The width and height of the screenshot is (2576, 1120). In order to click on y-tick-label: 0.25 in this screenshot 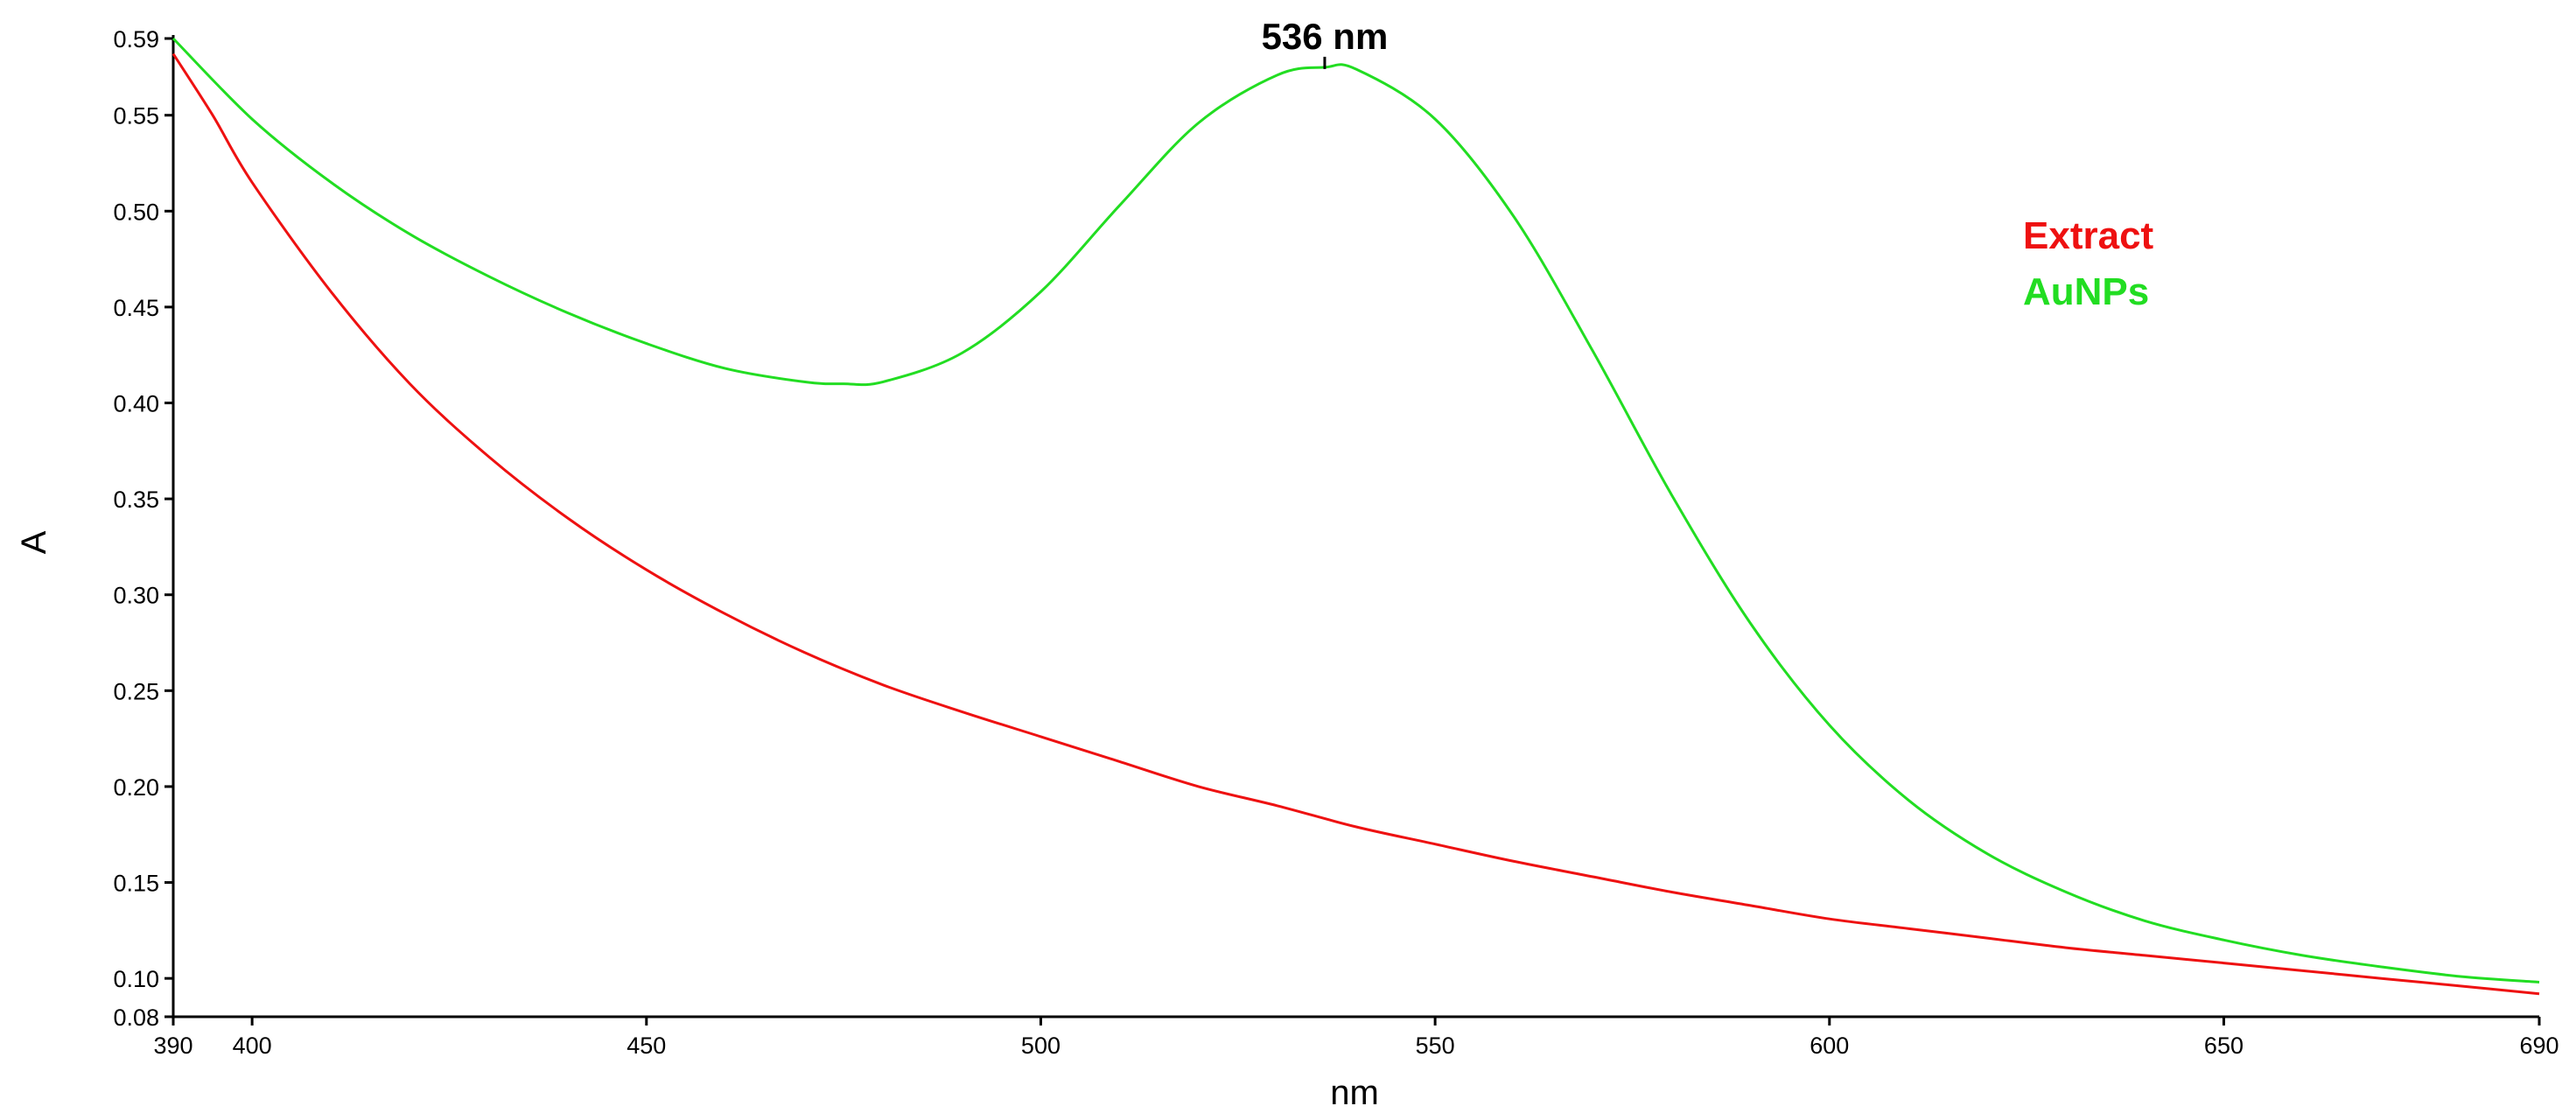, I will do `click(136, 691)`.